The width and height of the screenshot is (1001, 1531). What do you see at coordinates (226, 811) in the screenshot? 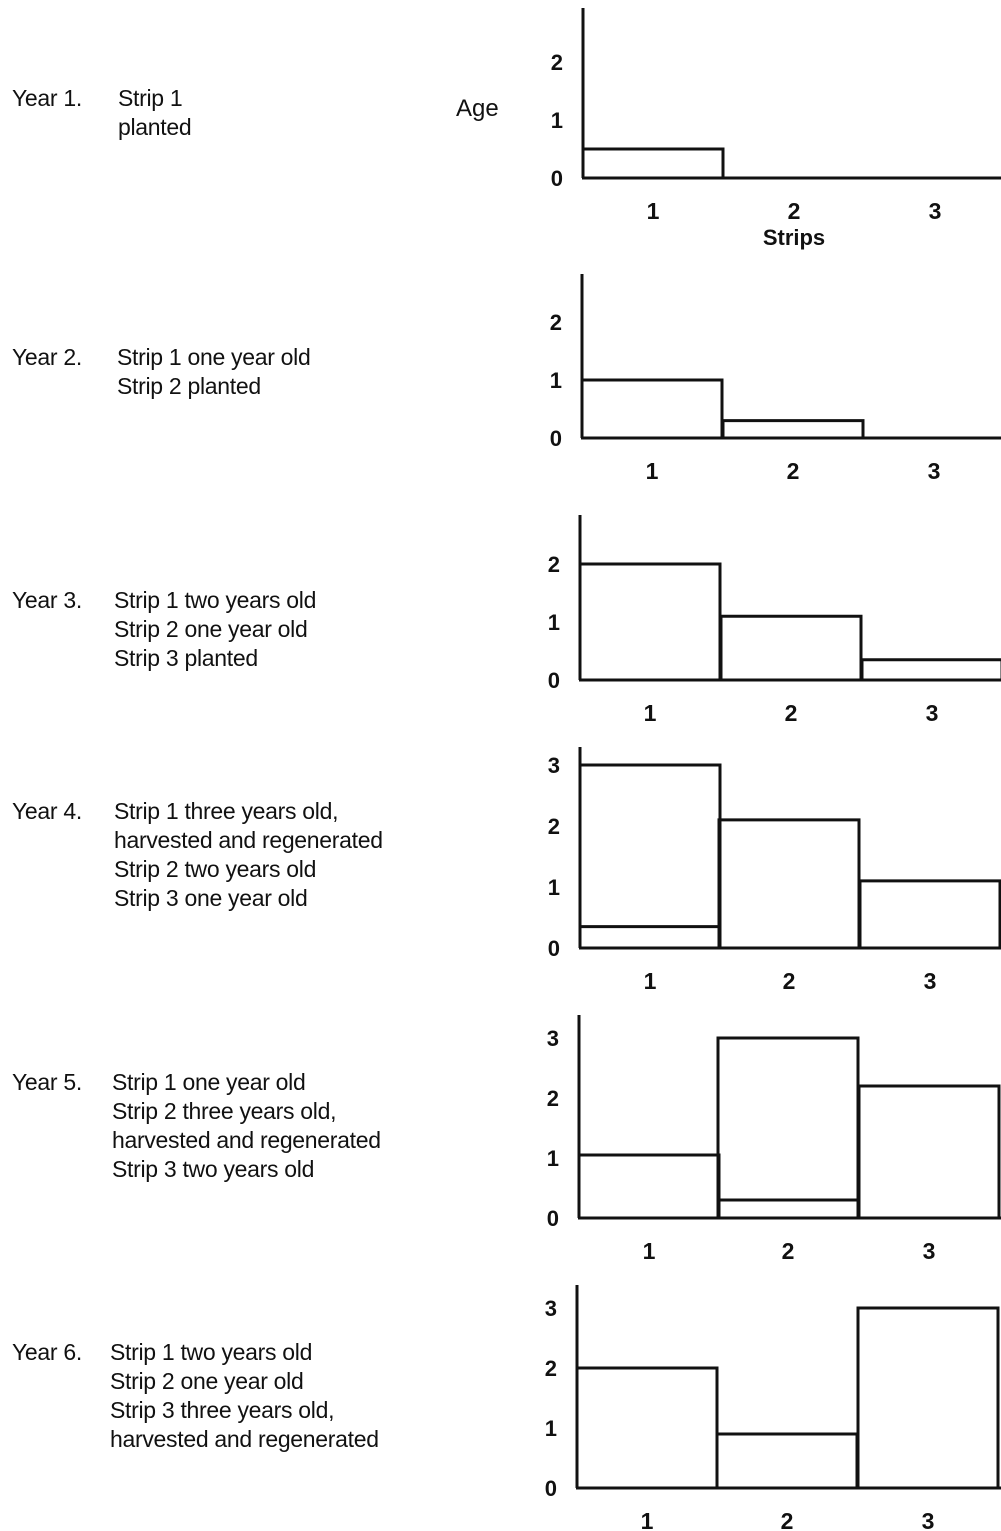
I see `description-line: Strip 1 three years old,` at bounding box center [226, 811].